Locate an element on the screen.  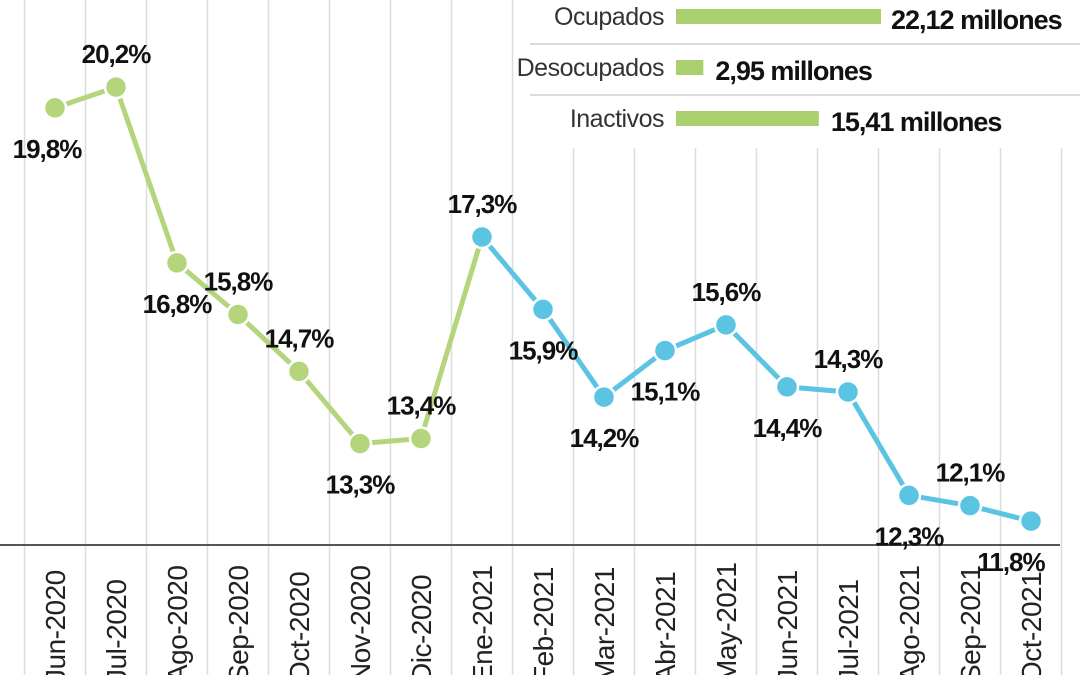
x-tick-label: Jul-2020 is located at coordinates (116, 627).